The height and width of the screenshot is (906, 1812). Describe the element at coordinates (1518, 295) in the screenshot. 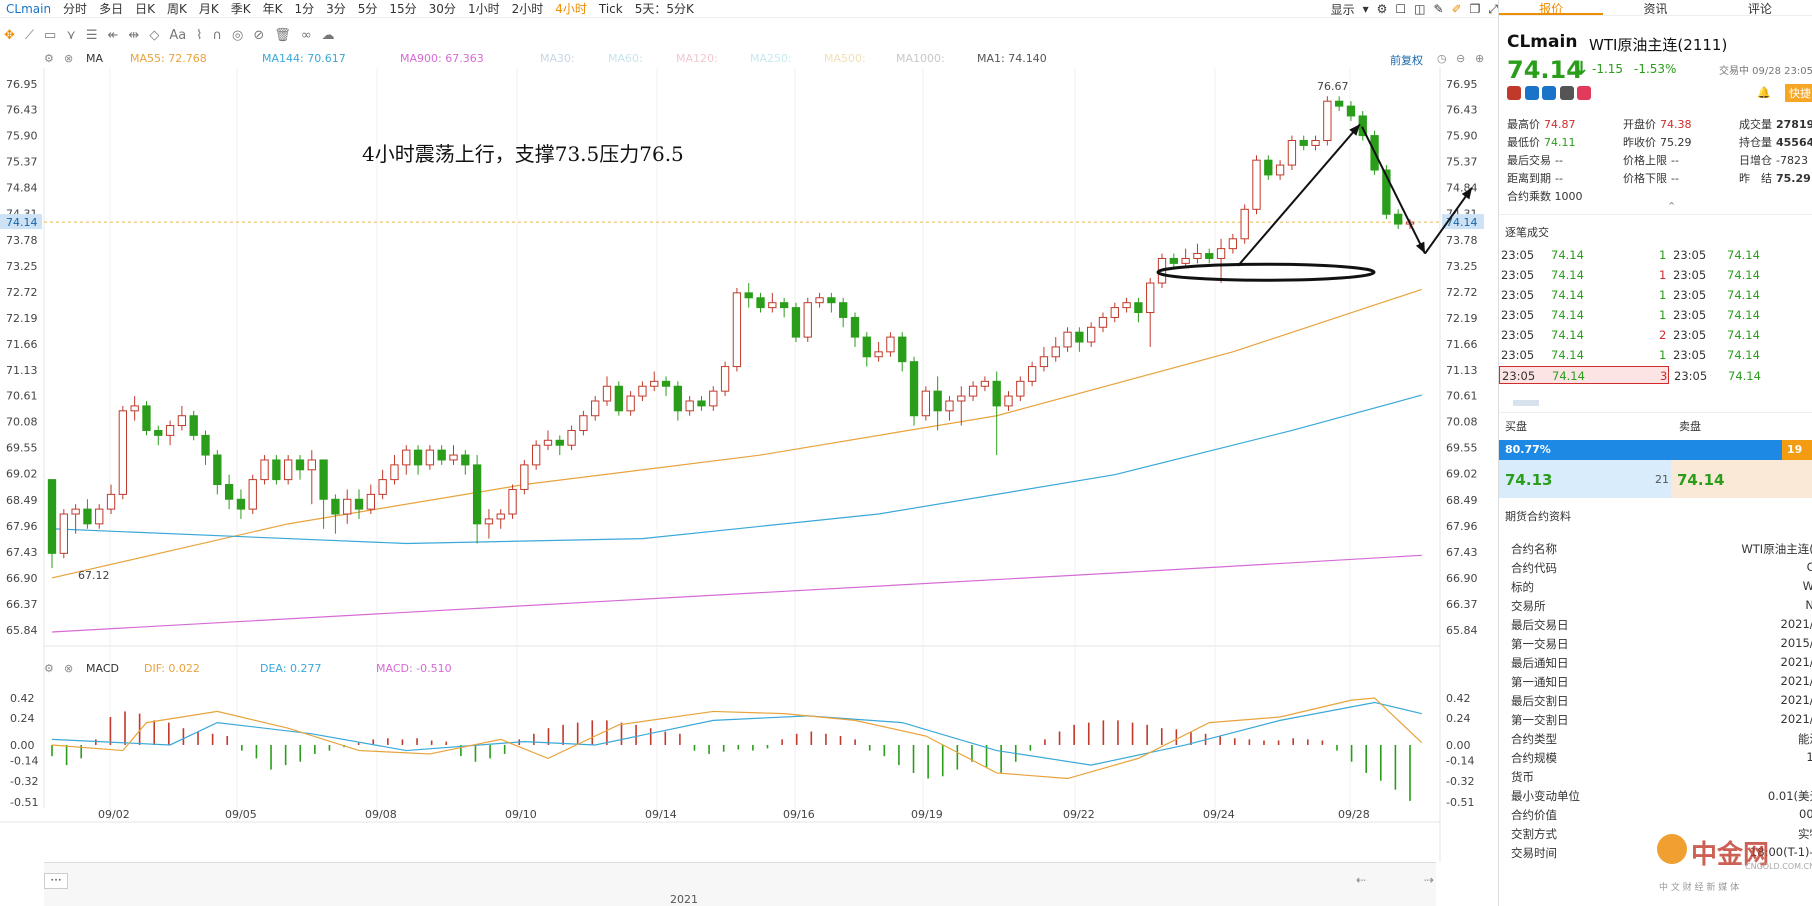

I see `trade-t: 23:05` at that location.